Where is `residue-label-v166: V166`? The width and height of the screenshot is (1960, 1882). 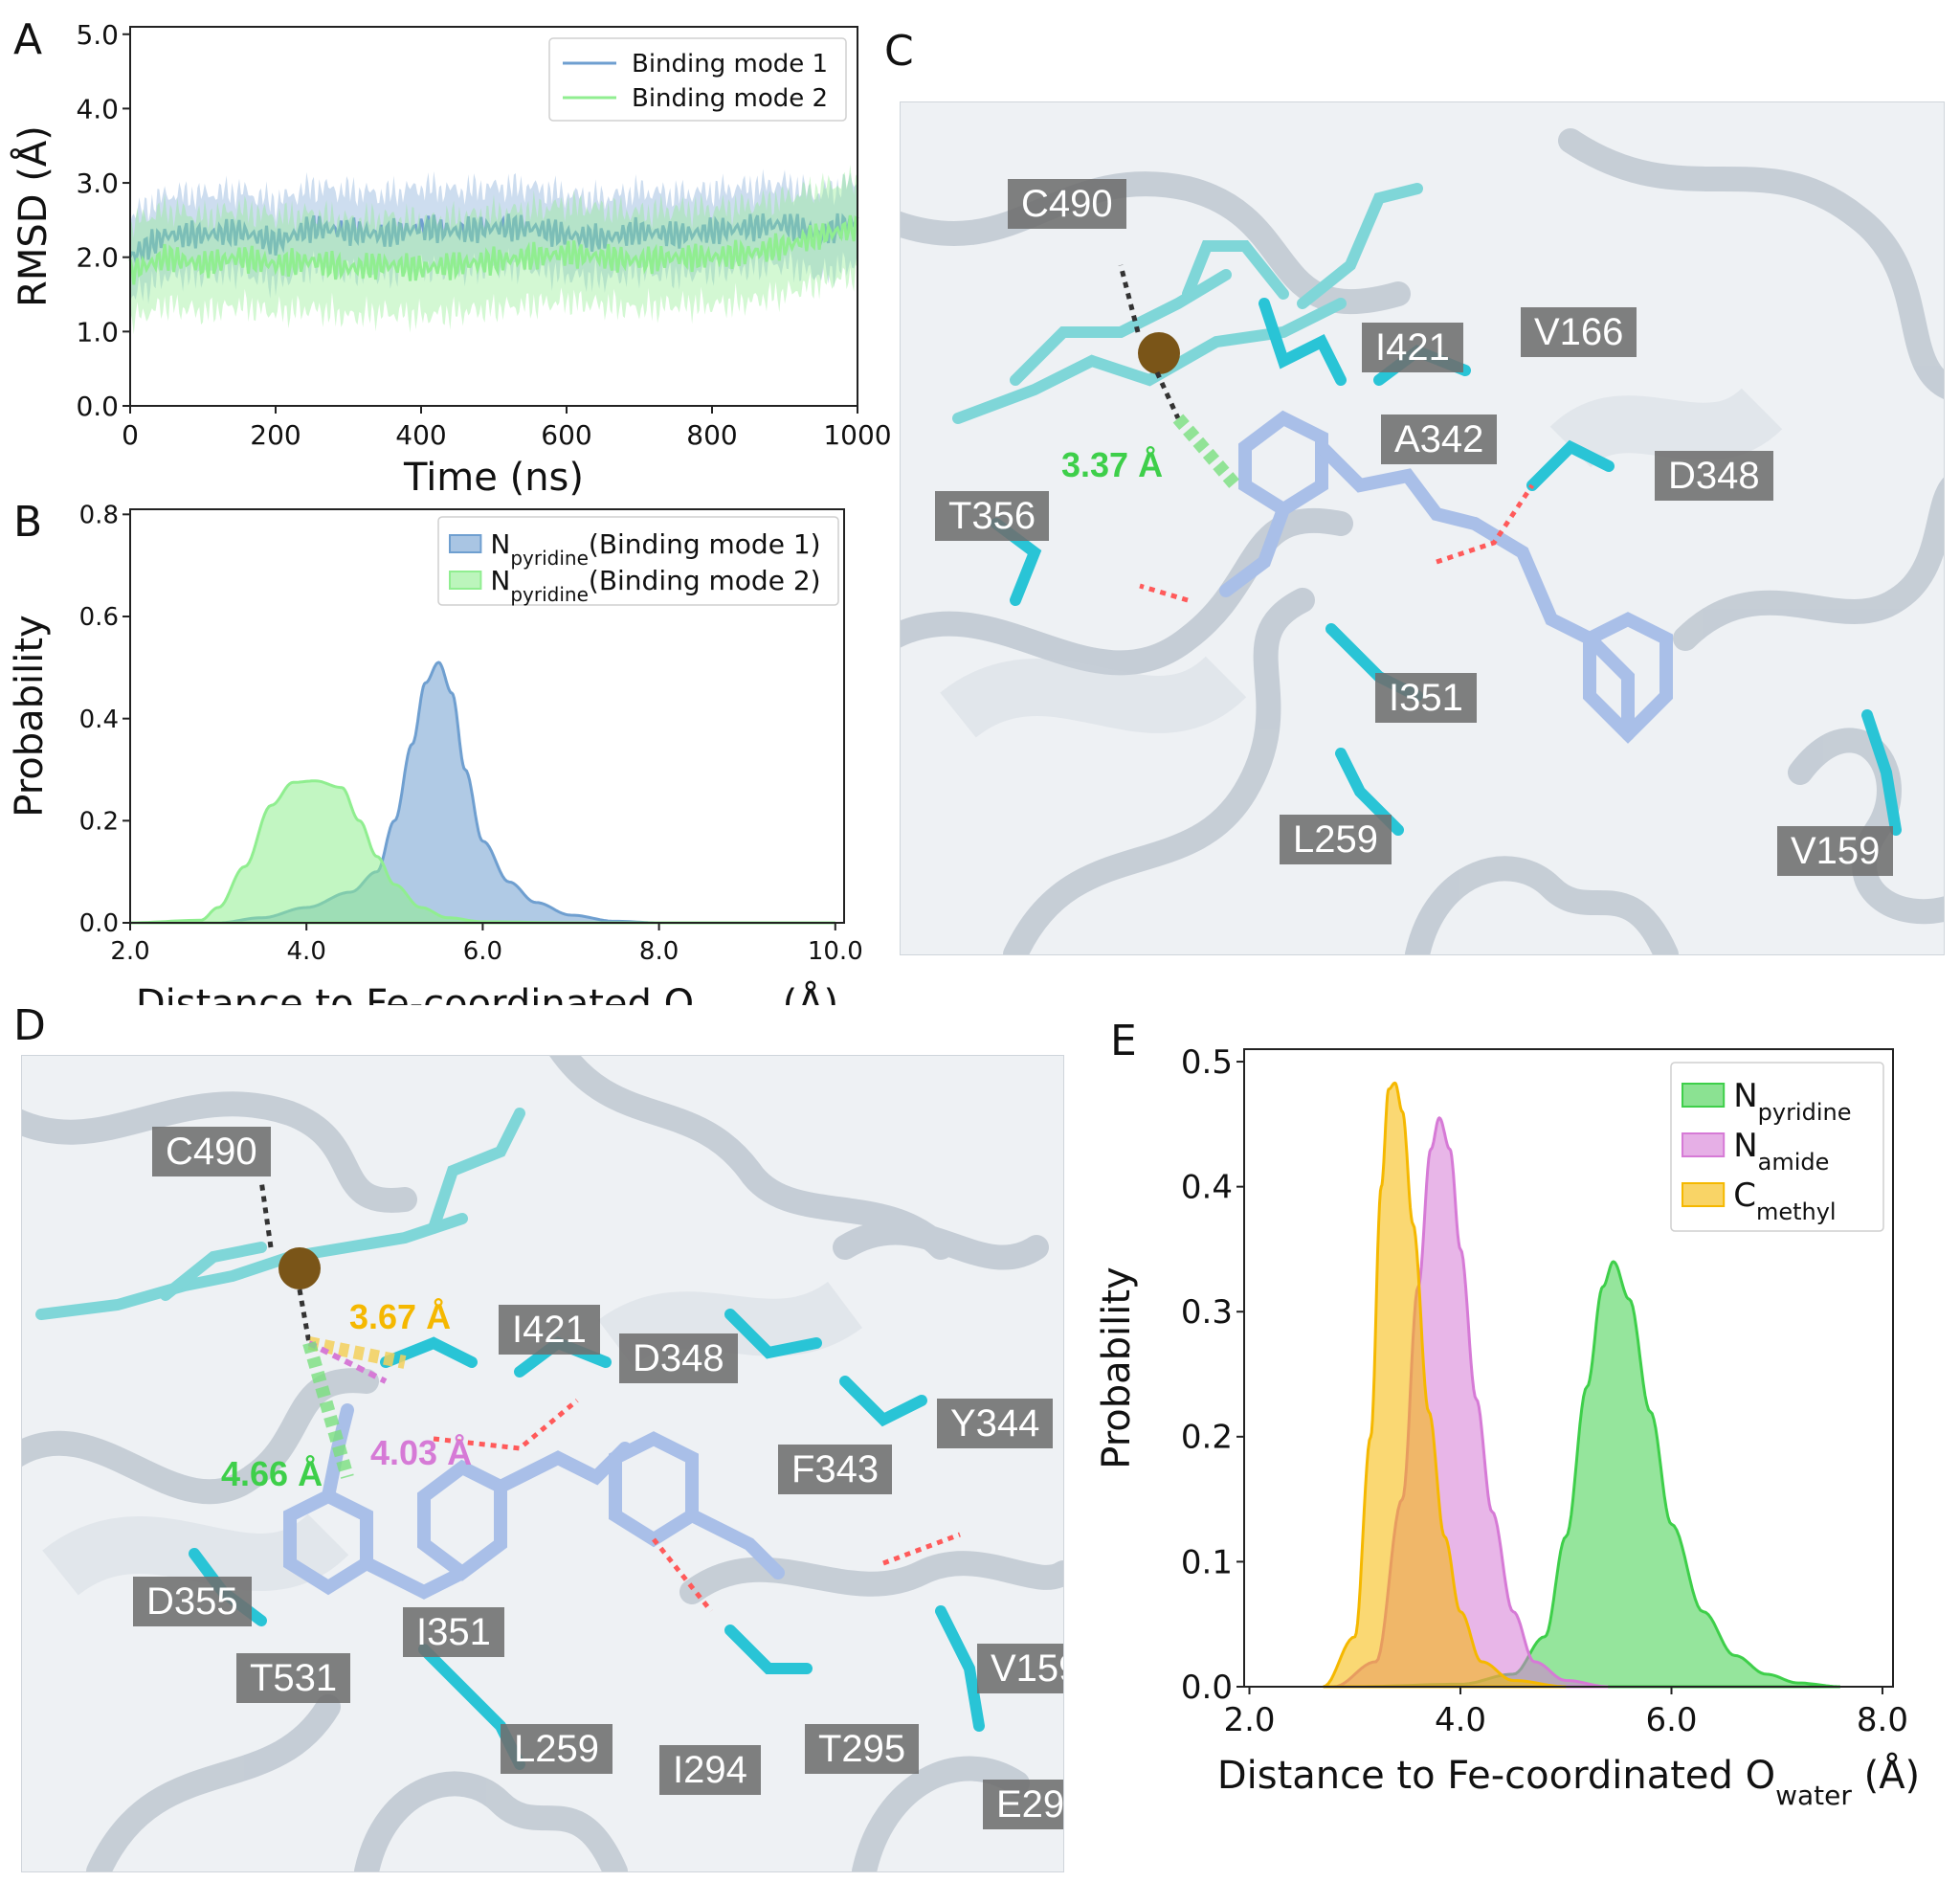 residue-label-v166: V166 is located at coordinates (1579, 332).